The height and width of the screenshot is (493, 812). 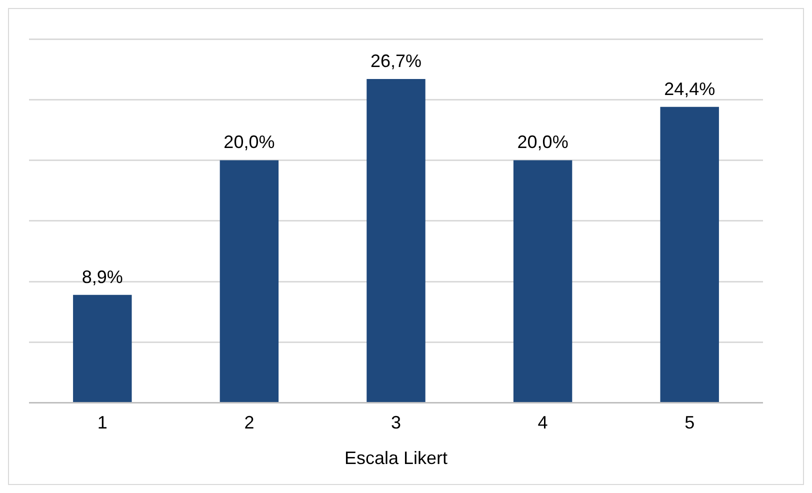 I want to click on x-tick-label: 4, so click(x=543, y=422).